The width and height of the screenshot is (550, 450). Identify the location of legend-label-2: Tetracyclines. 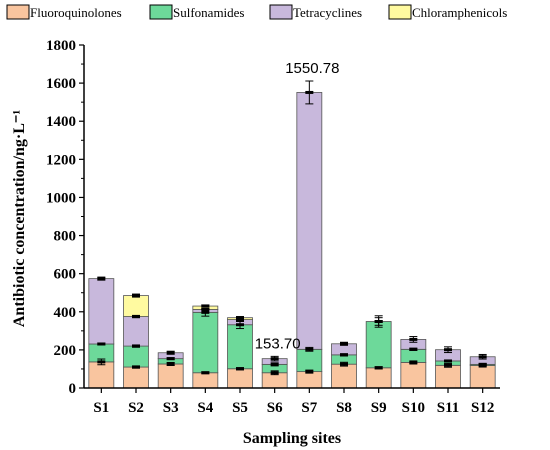
(327, 12).